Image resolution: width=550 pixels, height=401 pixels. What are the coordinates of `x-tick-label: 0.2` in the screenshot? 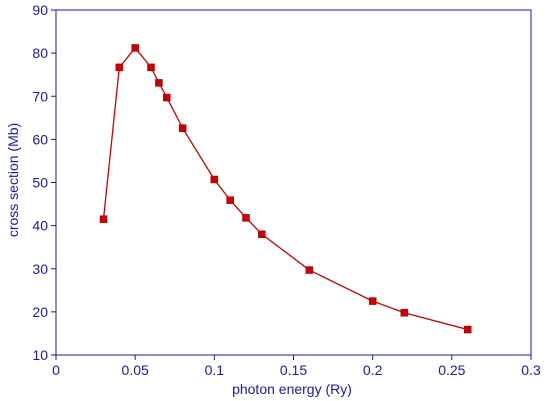 It's located at (373, 370).